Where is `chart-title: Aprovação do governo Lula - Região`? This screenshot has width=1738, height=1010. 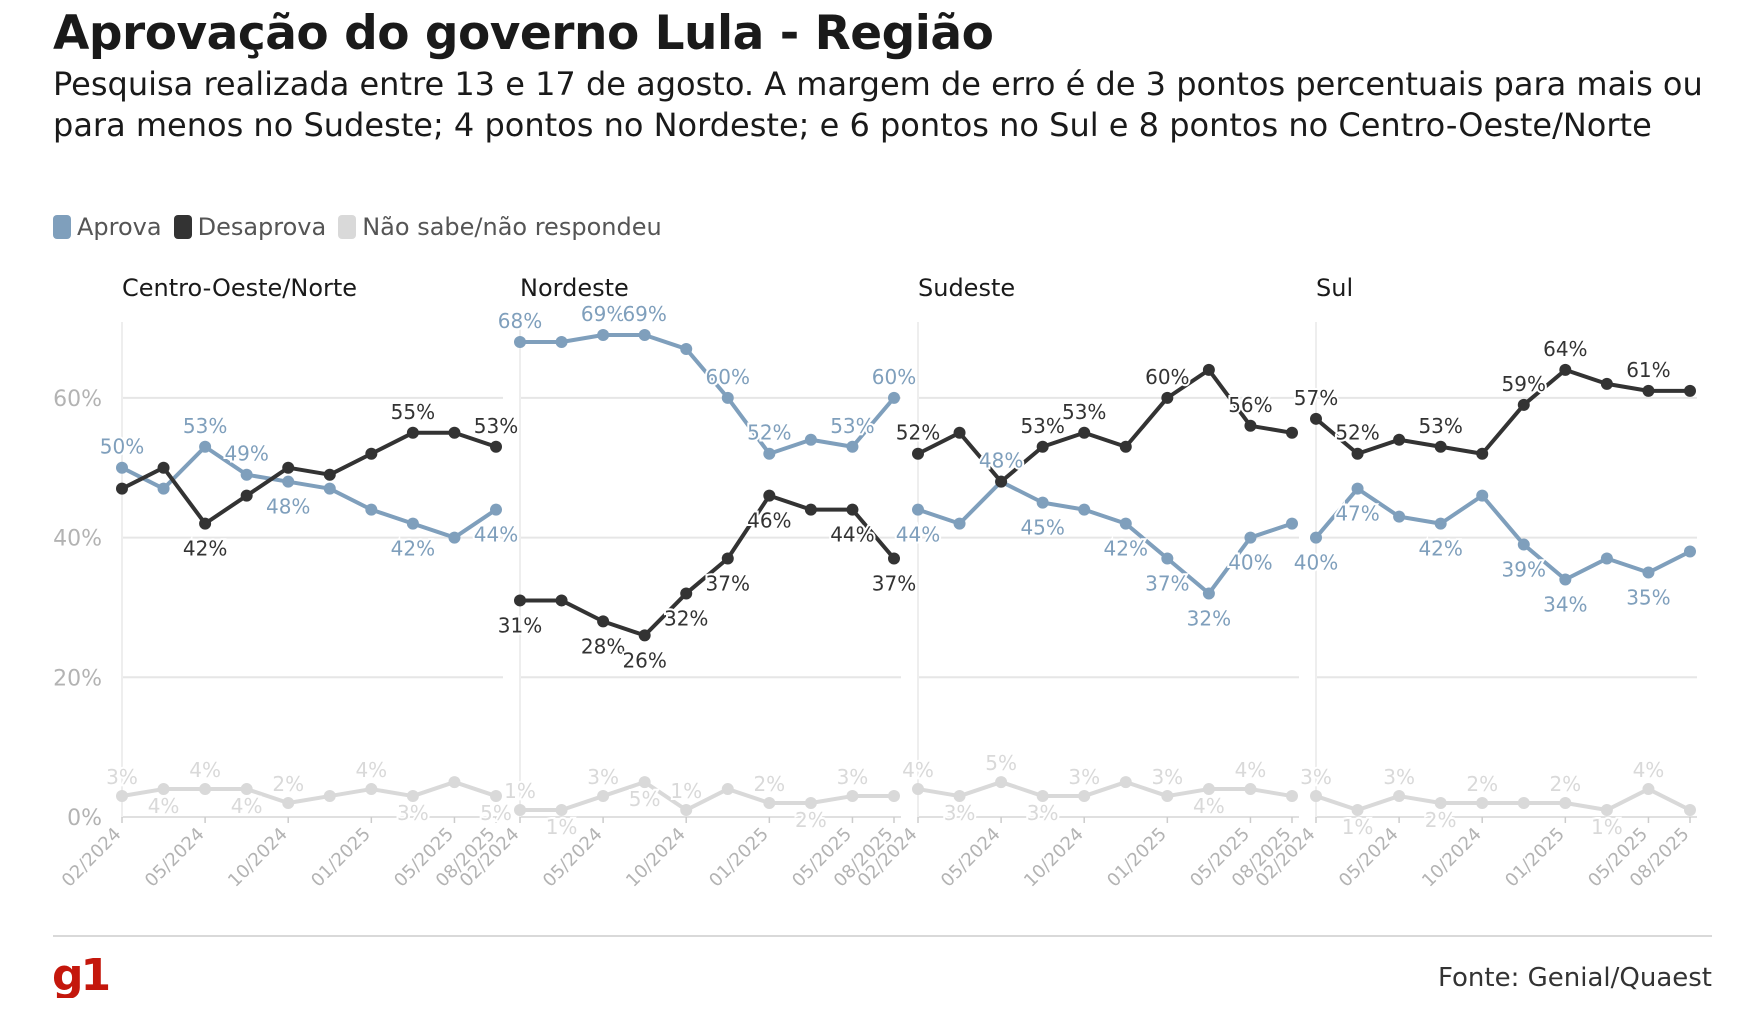
chart-title: Aprovação do governo Lula - Região is located at coordinates (523, 33).